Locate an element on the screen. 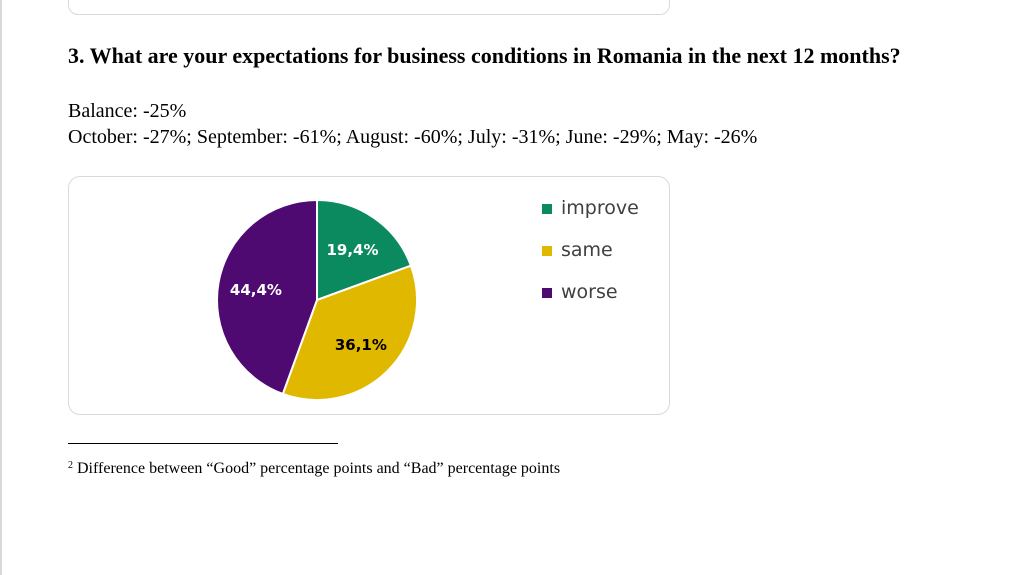  balance-text: Balance: -25% is located at coordinates (127, 111).